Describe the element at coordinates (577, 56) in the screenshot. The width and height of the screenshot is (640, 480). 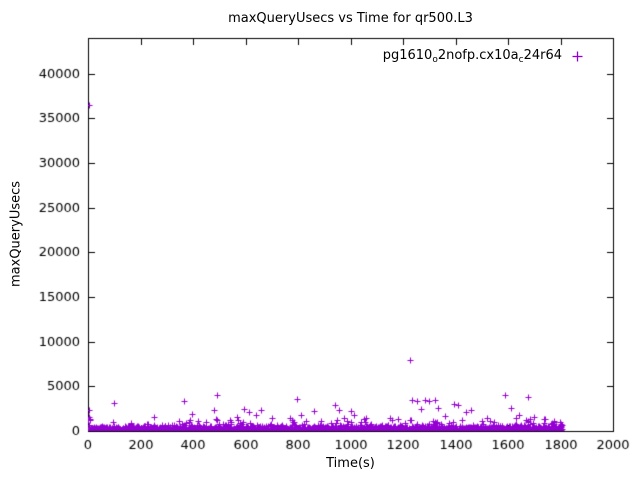
I see `legend-marker-icon` at that location.